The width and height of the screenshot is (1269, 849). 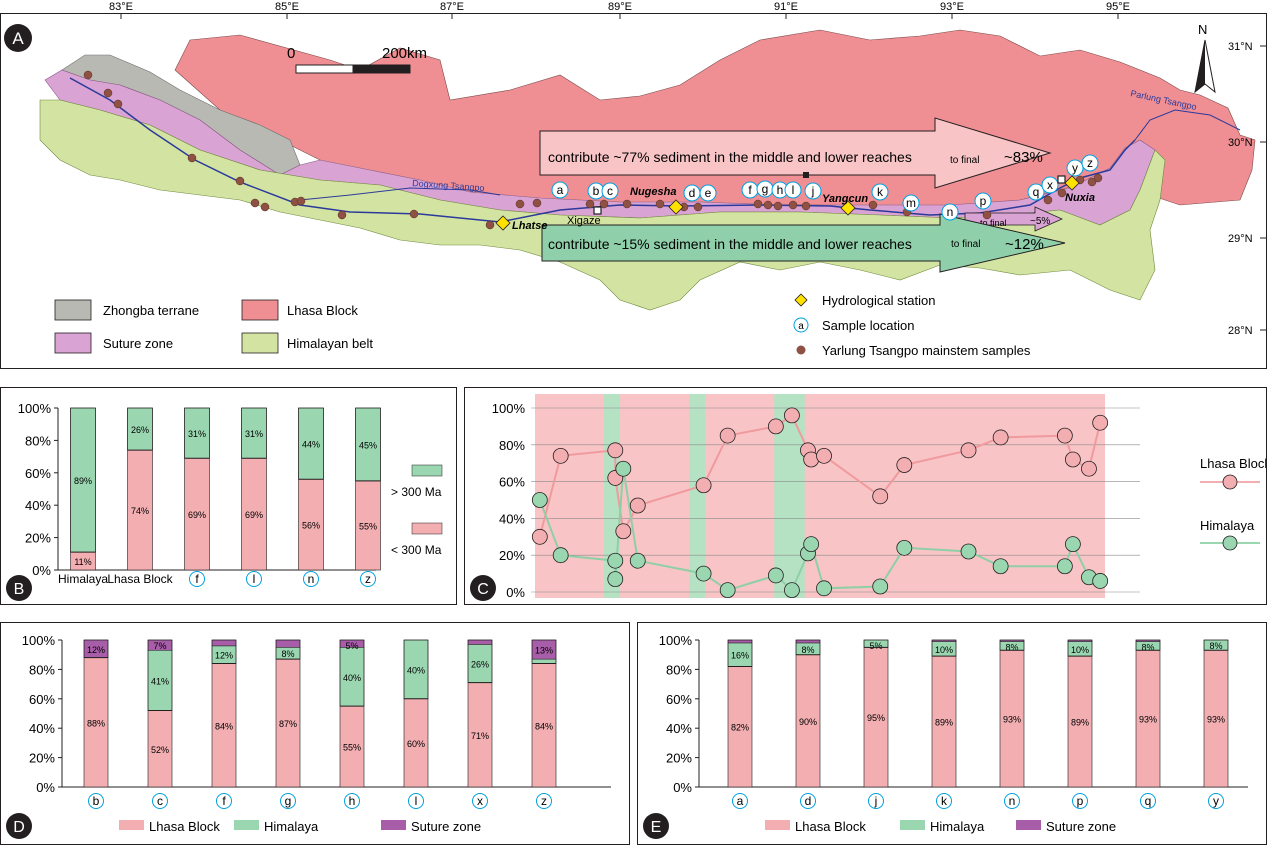 What do you see at coordinates (45, 787) in the screenshot?
I see `2-ytick-label: 0%` at bounding box center [45, 787].